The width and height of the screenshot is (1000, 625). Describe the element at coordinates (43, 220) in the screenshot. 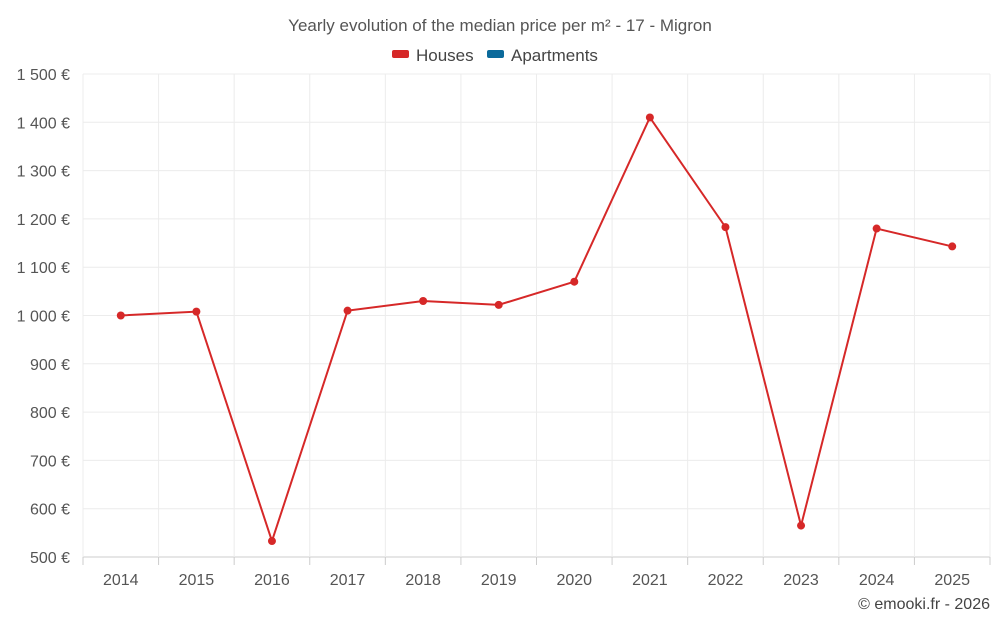

I see `y-tick-label: 1 200 €` at that location.